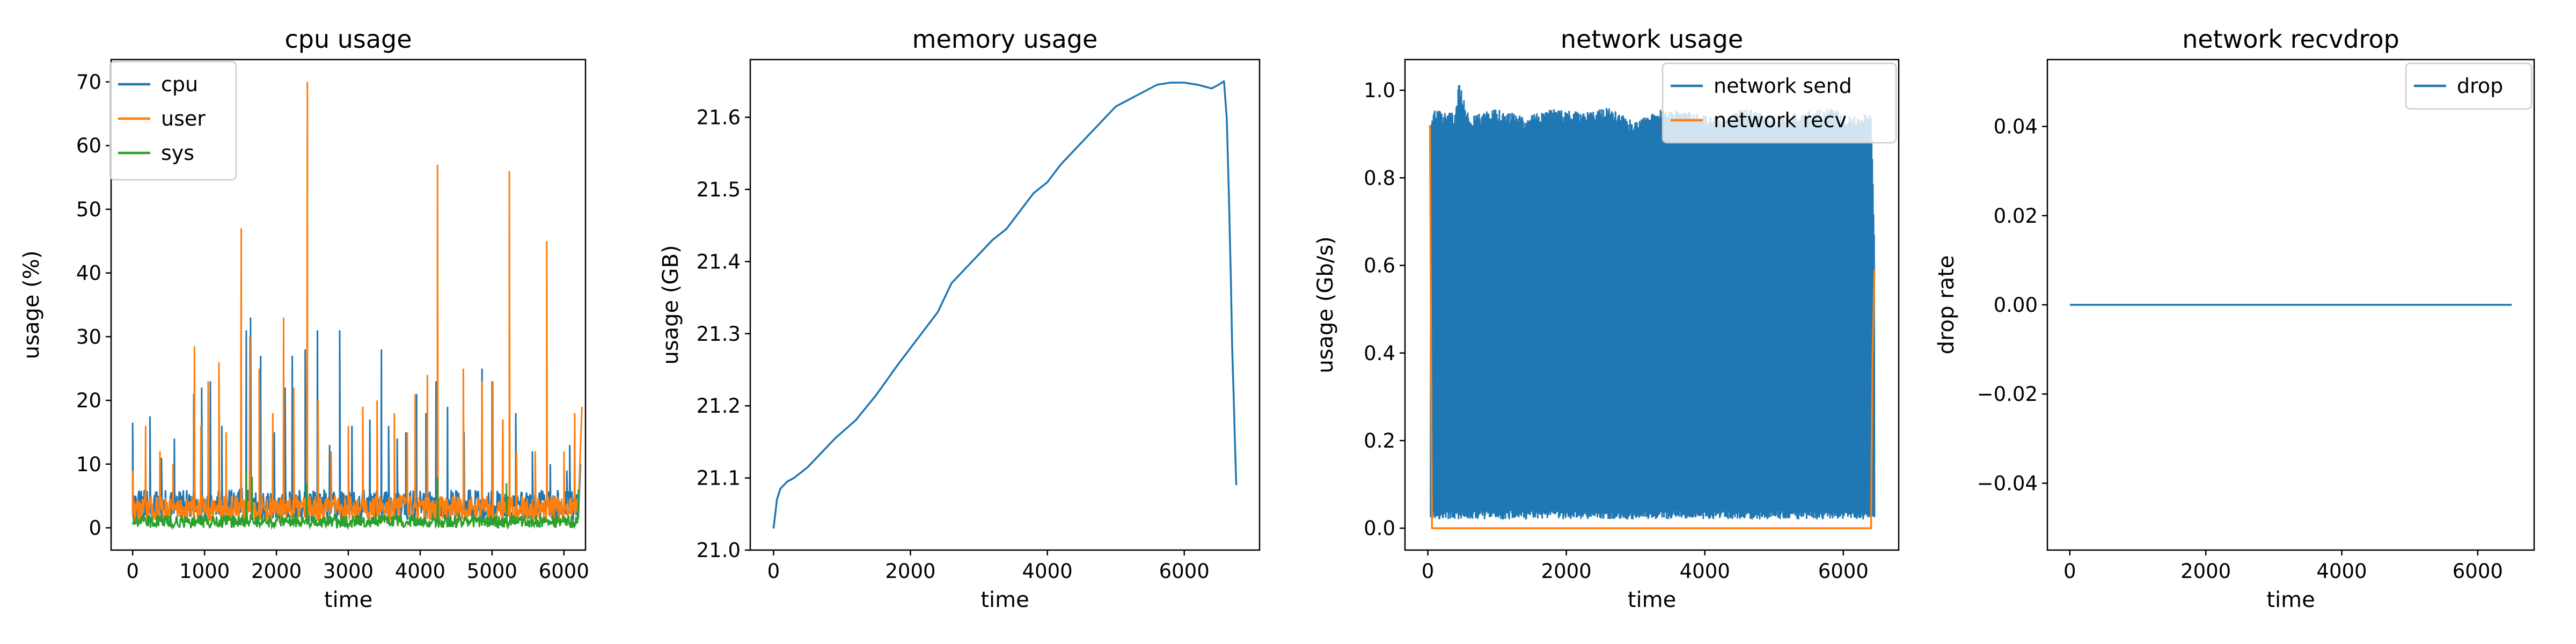 The height and width of the screenshot is (644, 2576). I want to click on legend-label: network recv, so click(1780, 120).